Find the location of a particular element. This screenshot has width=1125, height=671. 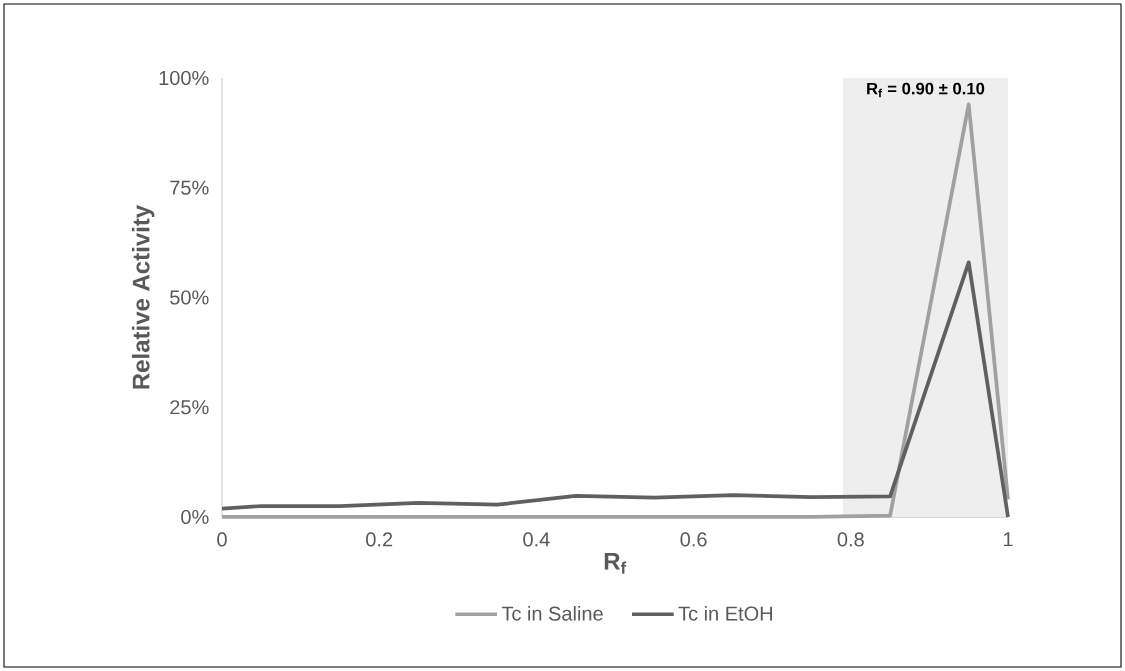

y-tick-label: 100% is located at coordinates (184, 78).